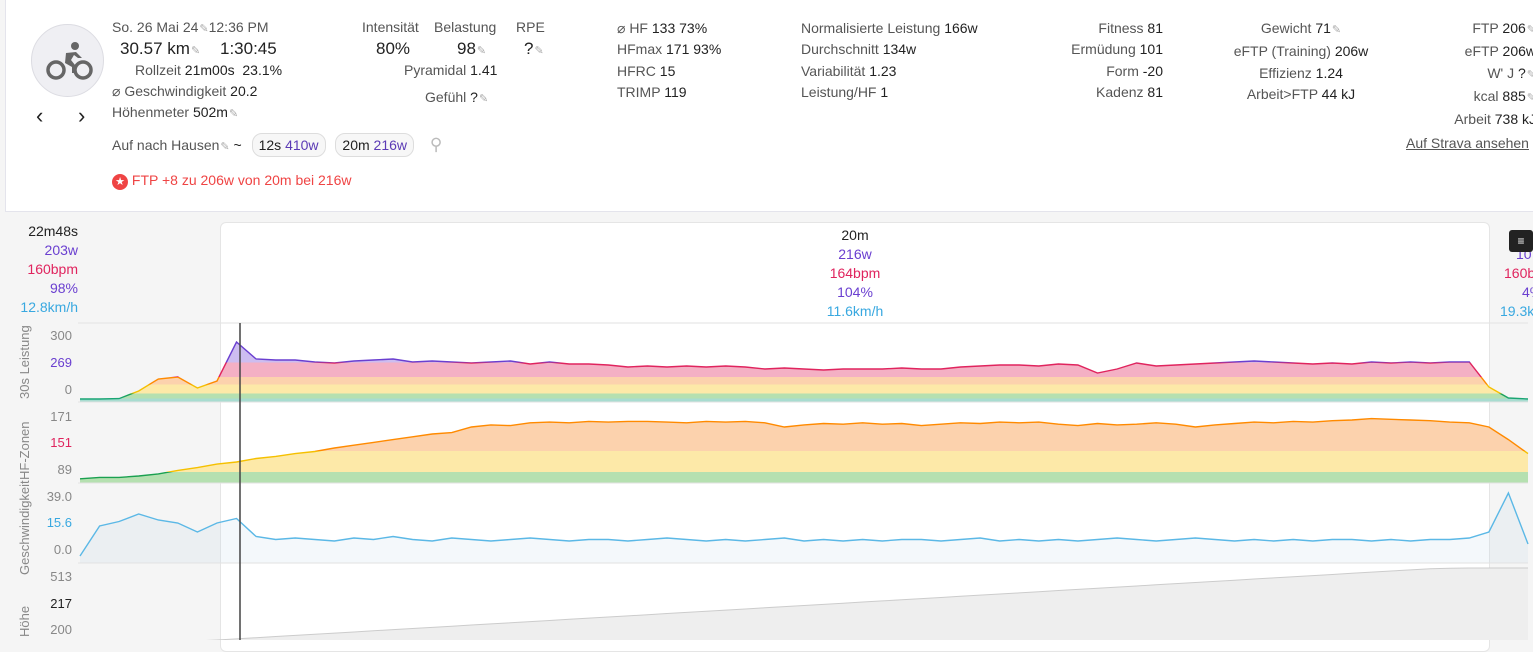  What do you see at coordinates (49, 307) in the screenshot?
I see `cursor-speed: 12.8km/h` at bounding box center [49, 307].